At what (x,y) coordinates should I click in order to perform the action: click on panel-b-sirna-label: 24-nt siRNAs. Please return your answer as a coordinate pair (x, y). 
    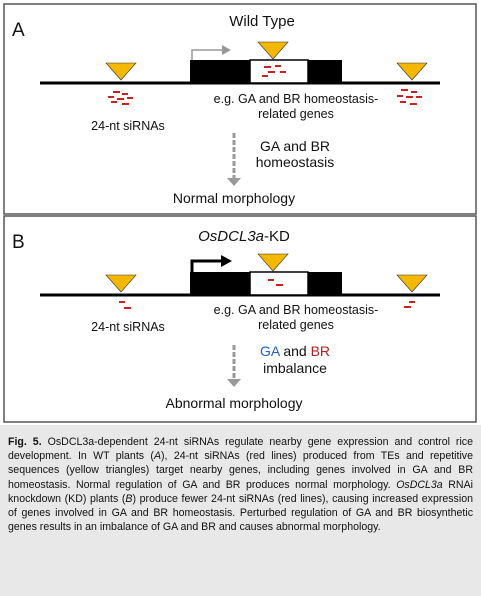
    Looking at the image, I should click on (128, 327).